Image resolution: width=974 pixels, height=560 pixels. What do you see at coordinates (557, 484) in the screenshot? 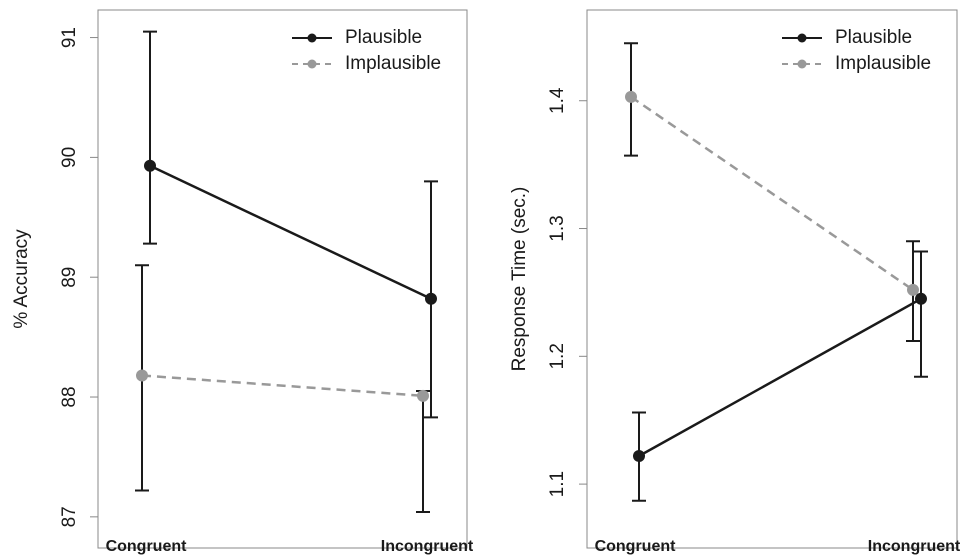
I see `y-tick-label: 1.1` at bounding box center [557, 484].